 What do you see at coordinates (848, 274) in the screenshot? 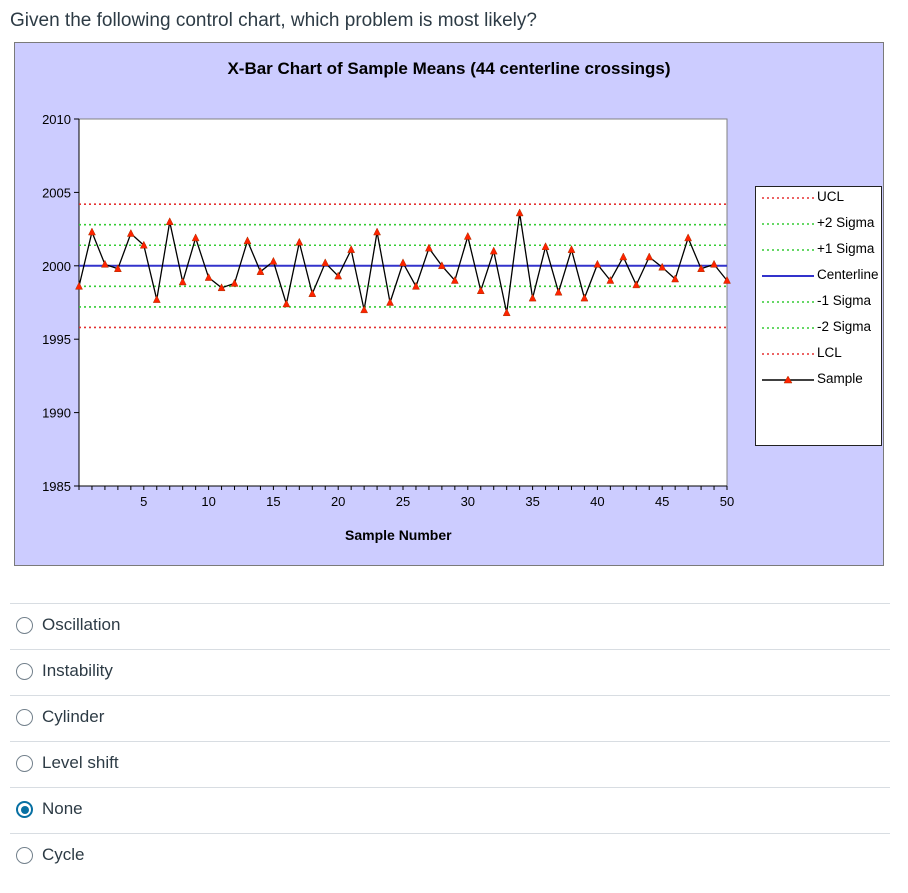
I see `legend-label: Centerline` at bounding box center [848, 274].